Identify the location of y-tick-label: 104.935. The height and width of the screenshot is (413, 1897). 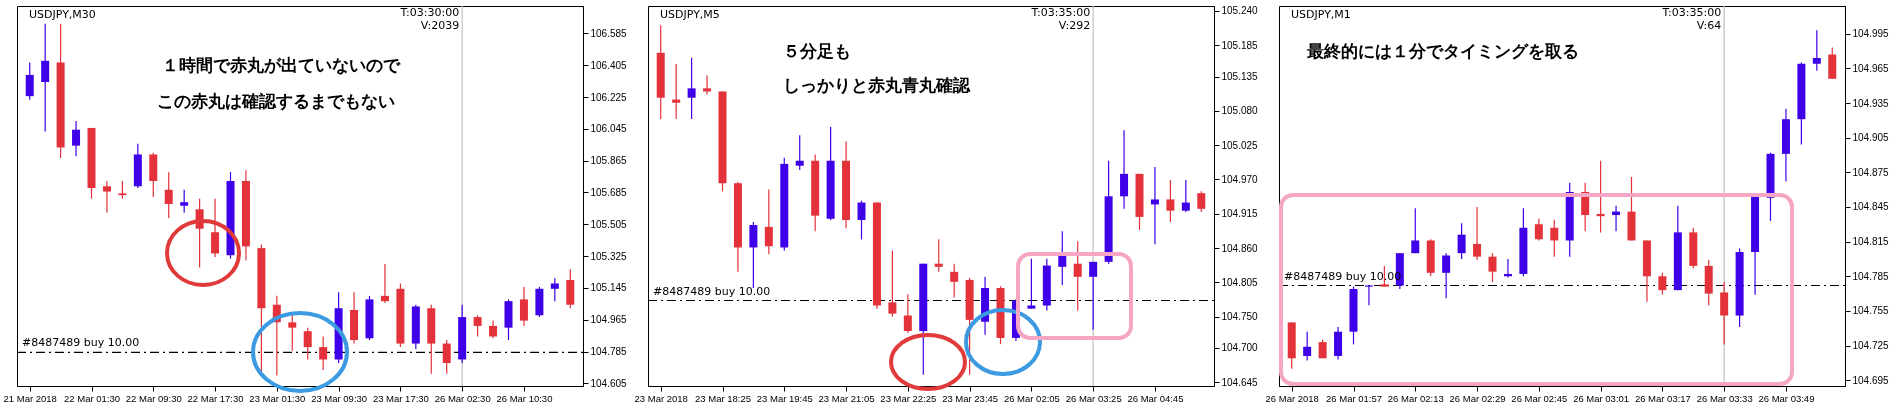
(1871, 103).